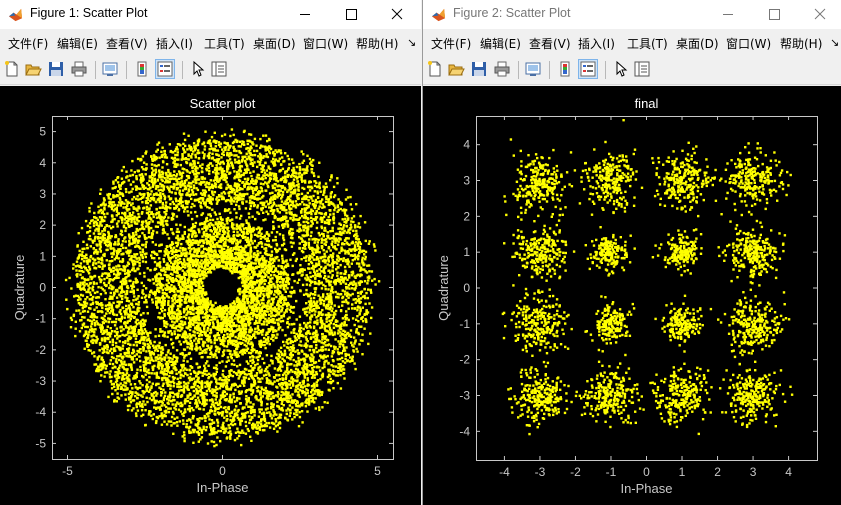 The height and width of the screenshot is (505, 841). I want to click on close-button, so click(397, 14).